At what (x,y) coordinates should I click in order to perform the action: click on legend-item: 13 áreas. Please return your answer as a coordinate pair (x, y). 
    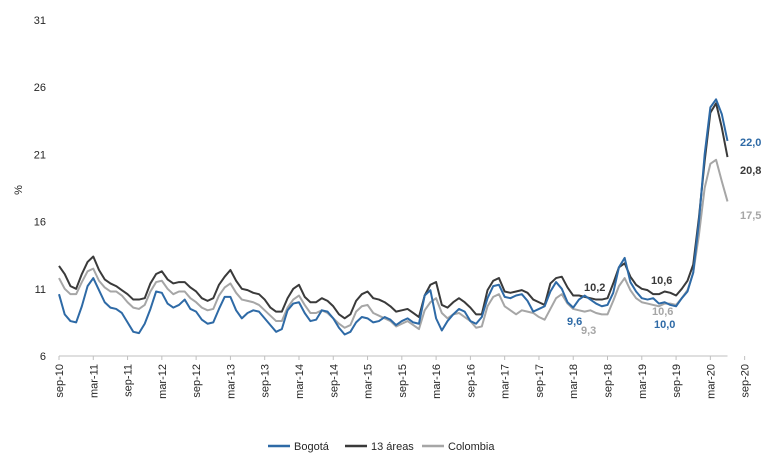
    Looking at the image, I should click on (379, 447).